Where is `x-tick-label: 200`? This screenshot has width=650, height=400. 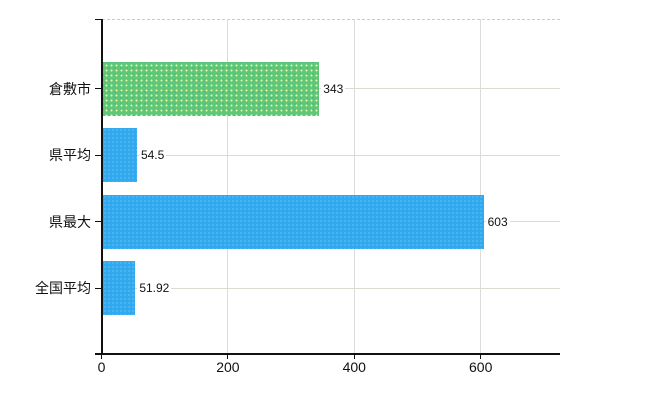
x-tick-label: 200 is located at coordinates (228, 367).